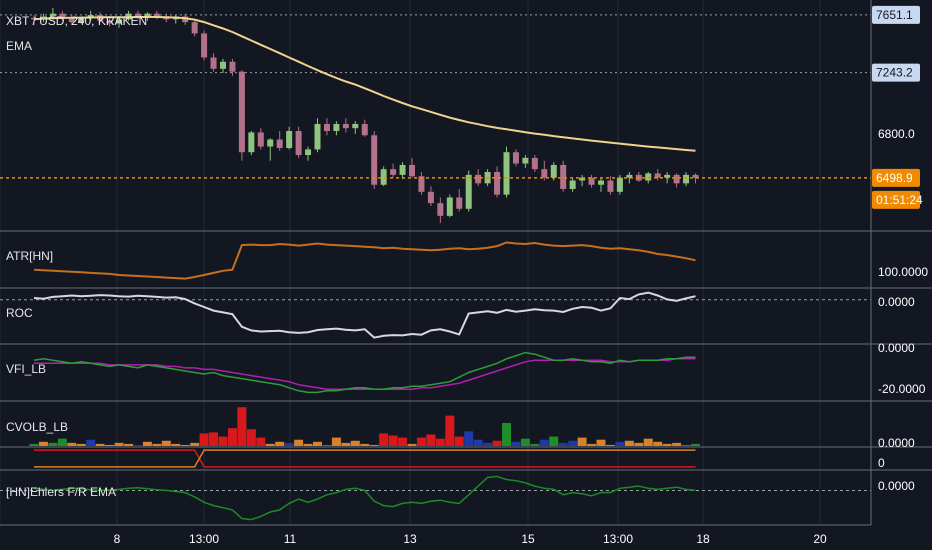  What do you see at coordinates (435, 498) in the screenshot?
I see `ehlers-pane` at bounding box center [435, 498].